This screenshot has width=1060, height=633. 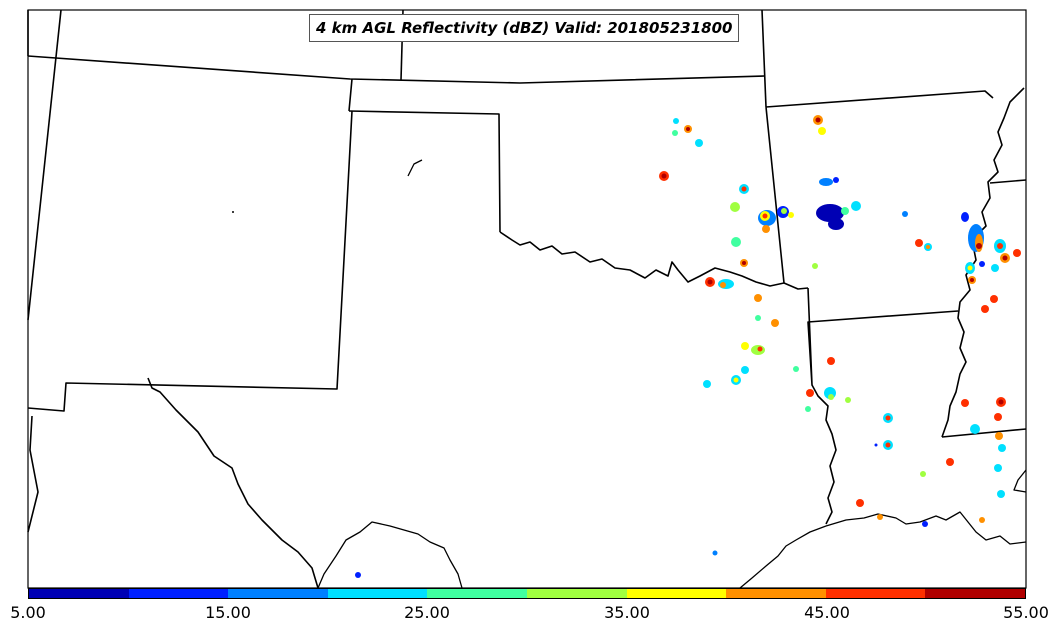 I want to click on border-mo-ar, so click(x=879, y=99).